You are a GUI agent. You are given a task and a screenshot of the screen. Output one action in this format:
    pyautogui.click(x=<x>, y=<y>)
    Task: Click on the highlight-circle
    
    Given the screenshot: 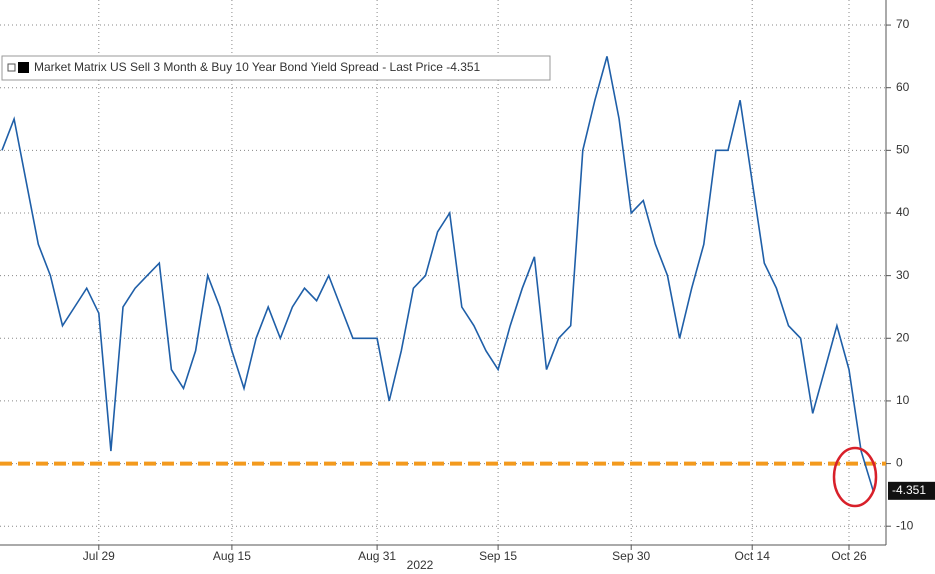 What is the action you would take?
    pyautogui.click(x=855, y=477)
    